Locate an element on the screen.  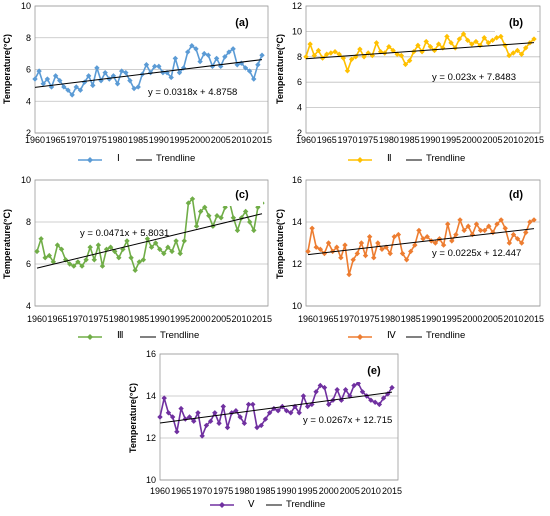
plot-area is located at coordinates (423, 69).